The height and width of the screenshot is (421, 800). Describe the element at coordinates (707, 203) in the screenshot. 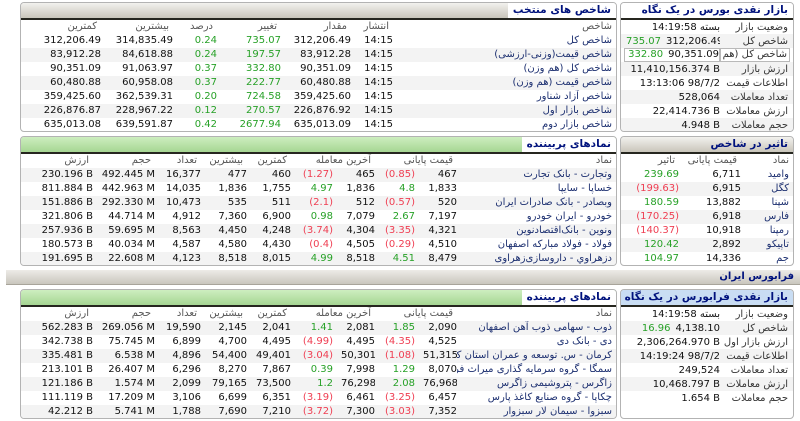

I see `impact-row: شپنا 13,882 180.59` at that location.